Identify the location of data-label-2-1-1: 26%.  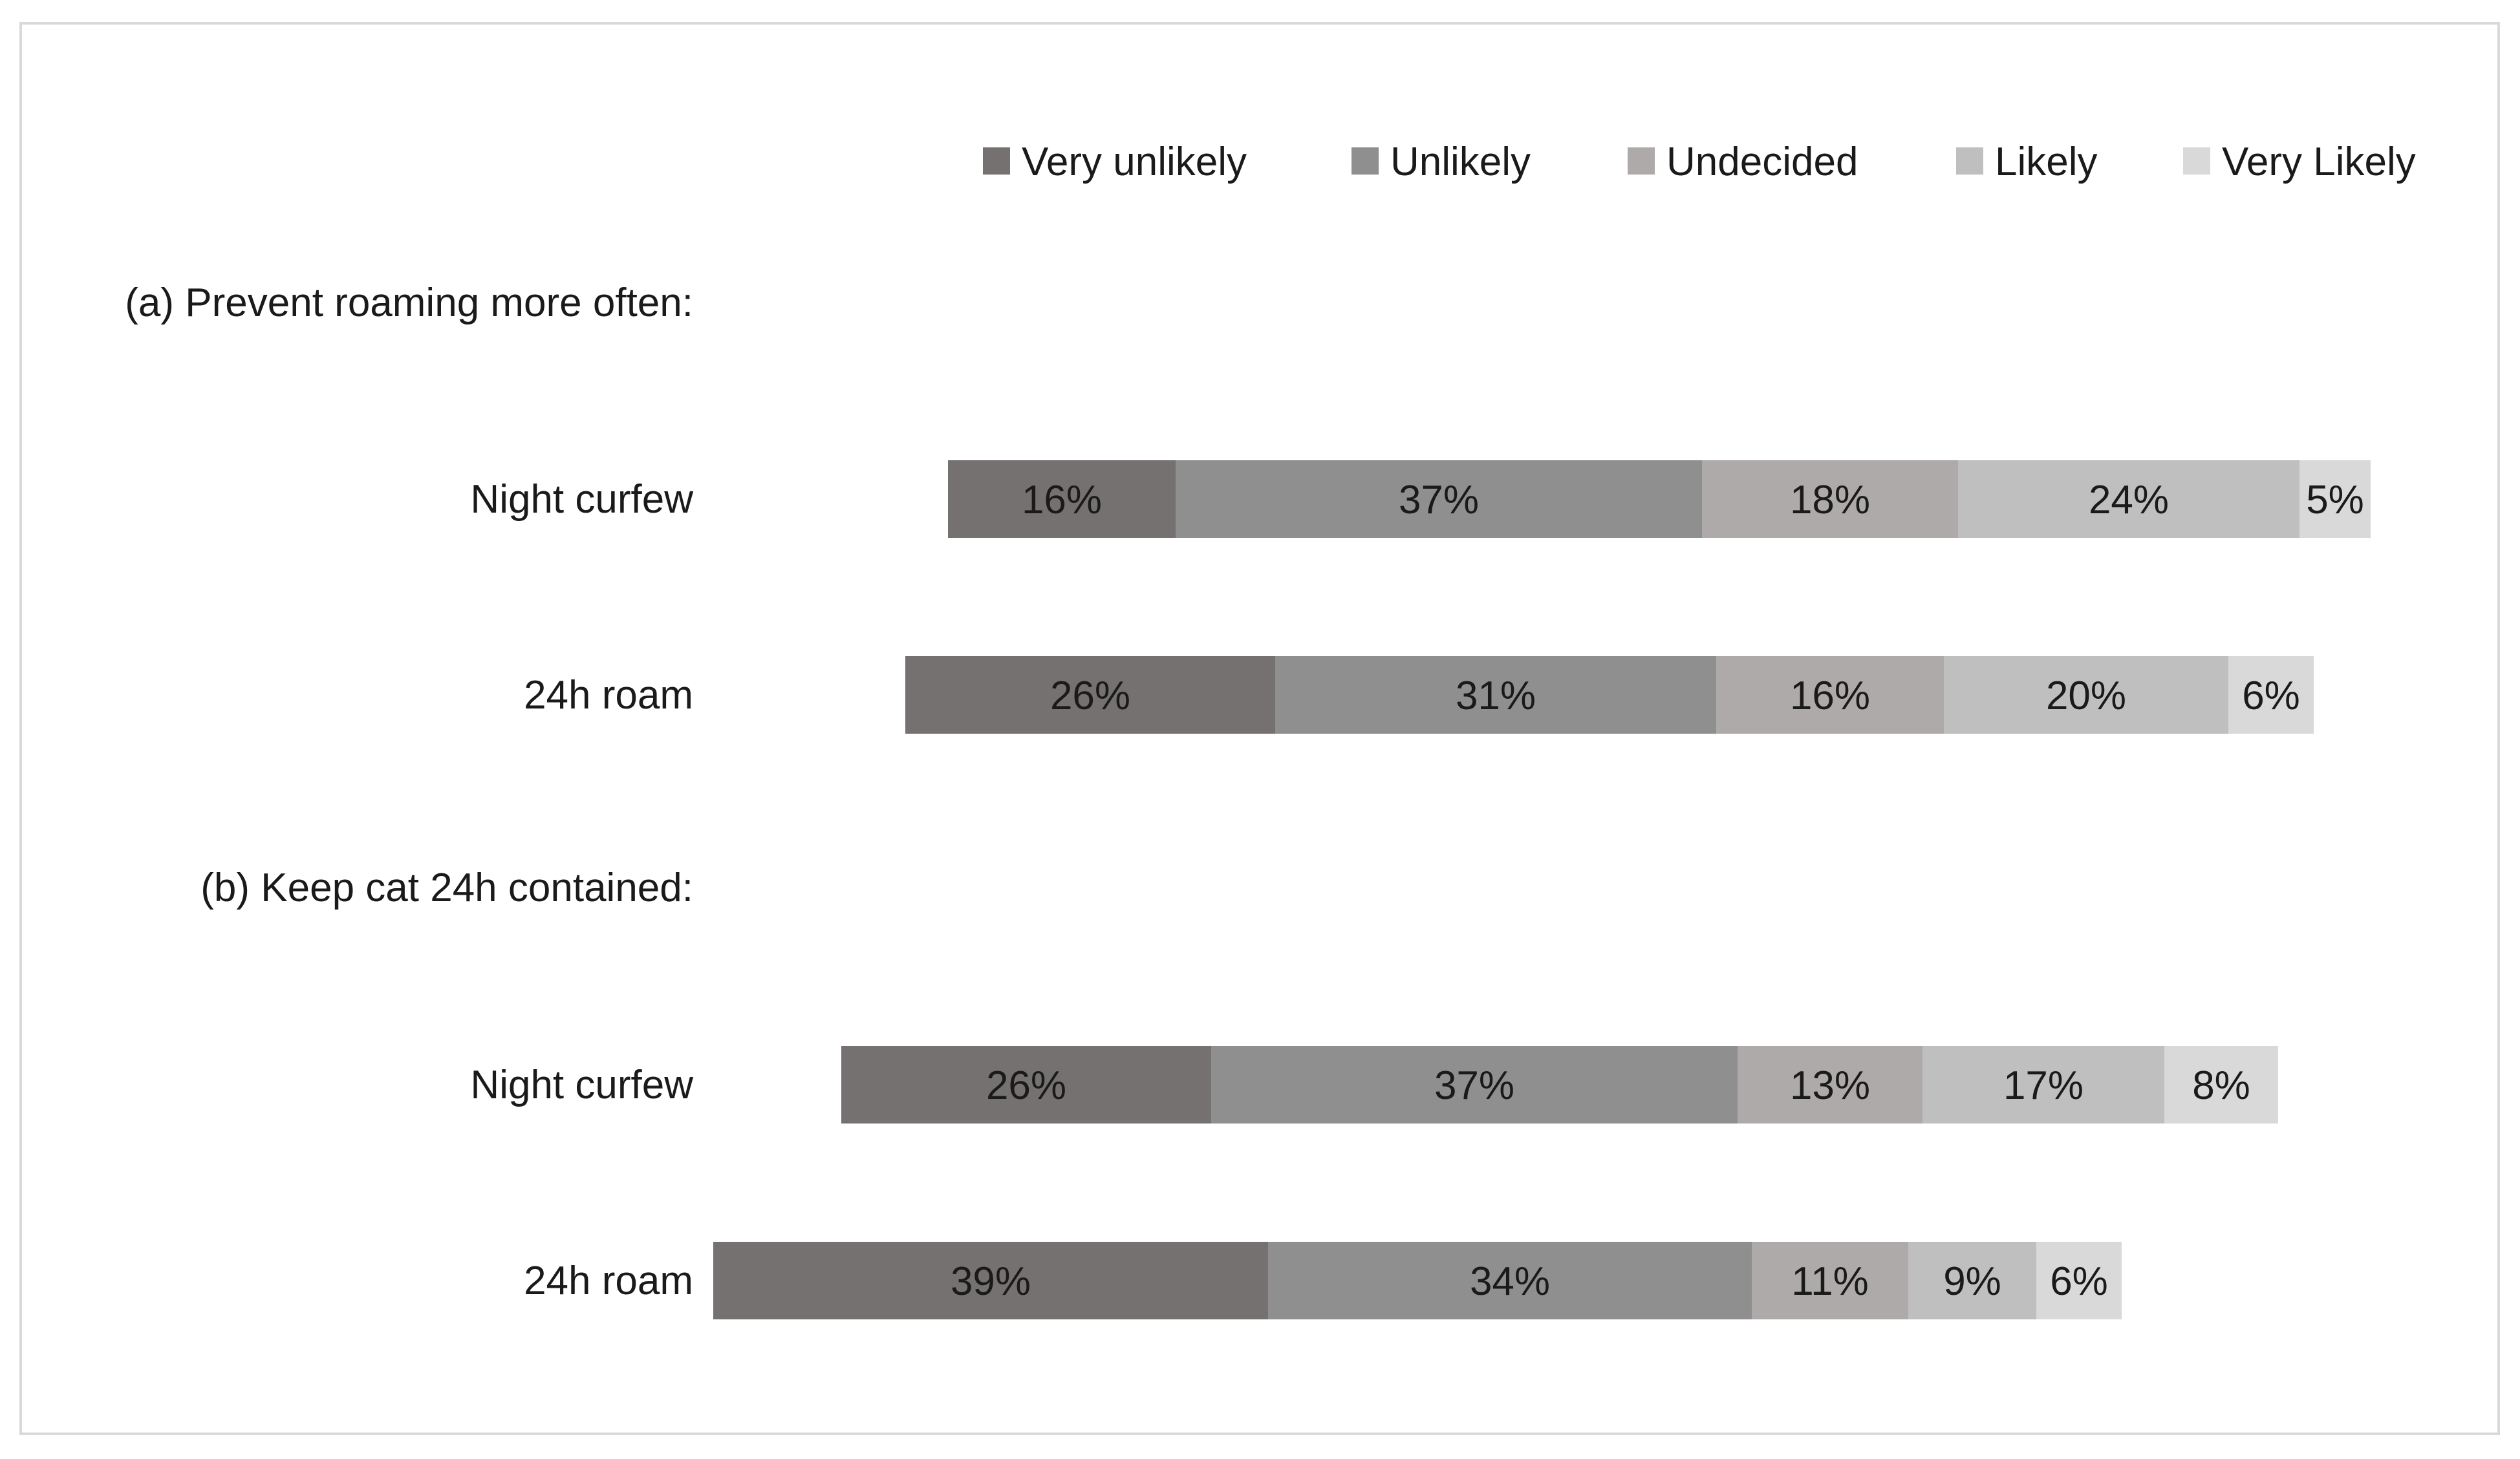
(1026, 1085).